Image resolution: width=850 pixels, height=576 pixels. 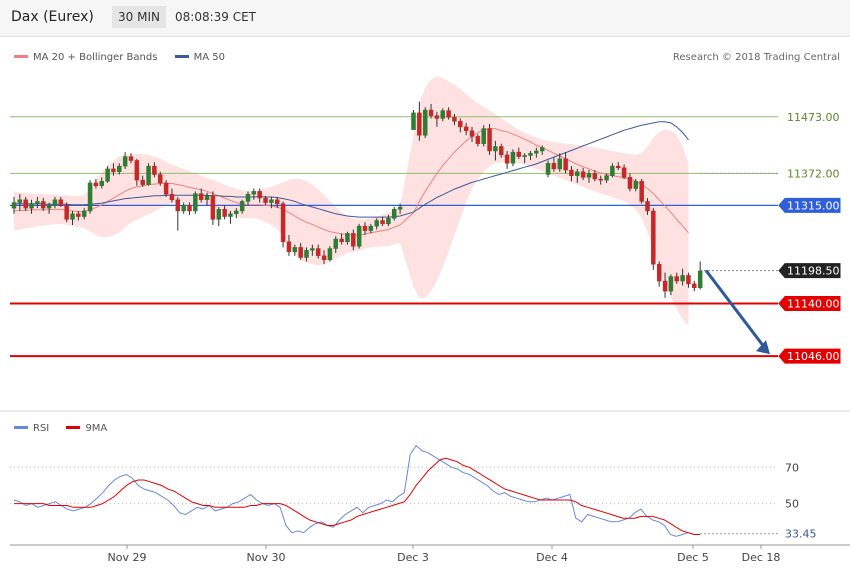 I want to click on level-label-blue: 11315.00, so click(x=809, y=205).